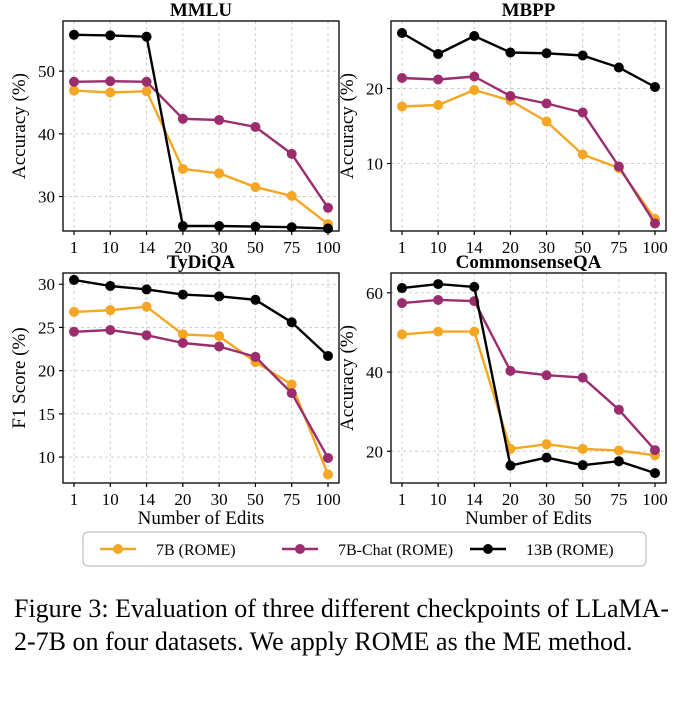 This screenshot has width=682, height=711. Describe the element at coordinates (328, 247) in the screenshot. I see `x-tick-label: 100` at that location.